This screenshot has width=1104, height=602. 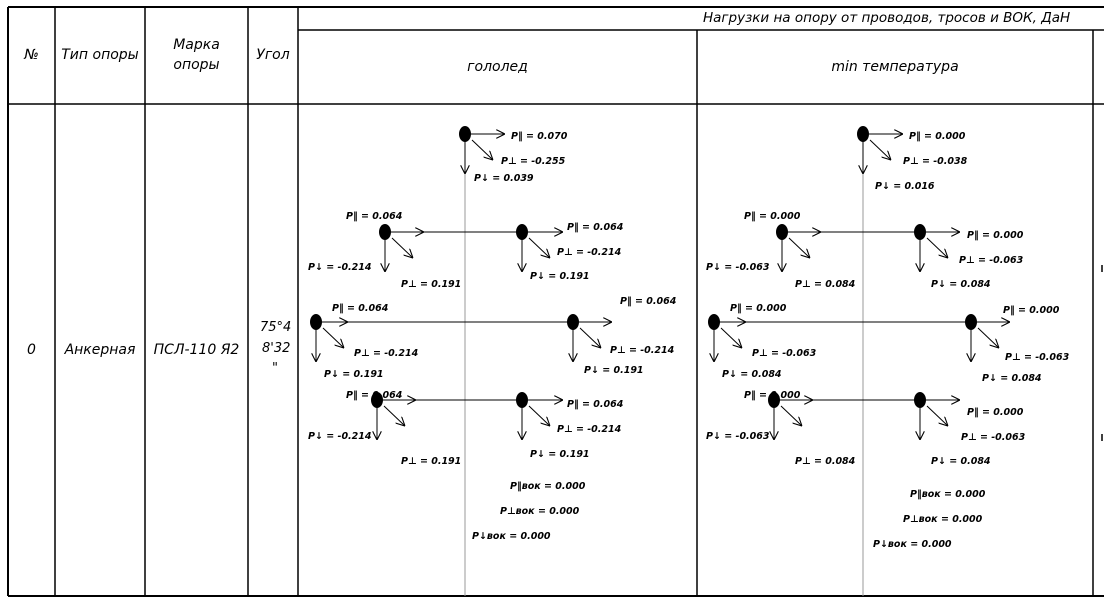 I want to click on glaze-row2-right-perpendicular-load: P⊥ = -0.214, so click(x=642, y=350).